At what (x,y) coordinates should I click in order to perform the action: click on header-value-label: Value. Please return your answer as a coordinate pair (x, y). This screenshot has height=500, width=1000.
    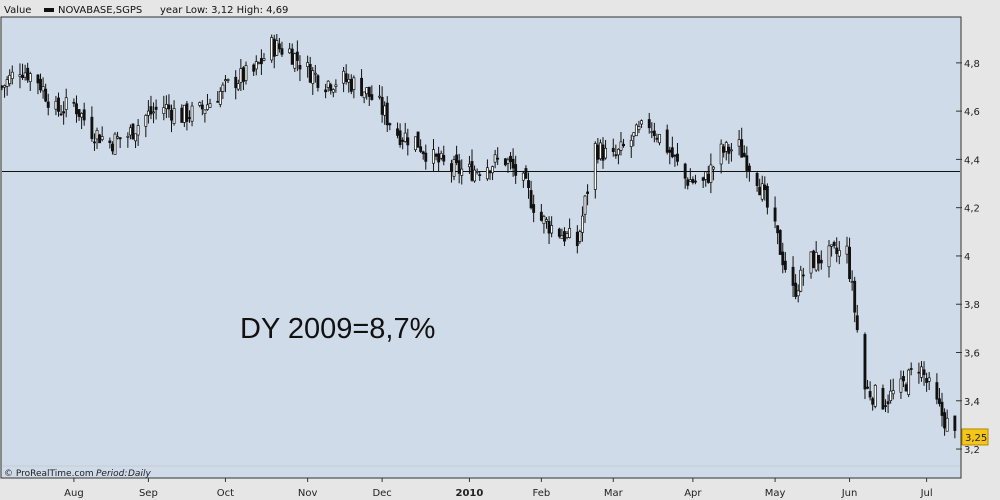
    Looking at the image, I should click on (17, 10).